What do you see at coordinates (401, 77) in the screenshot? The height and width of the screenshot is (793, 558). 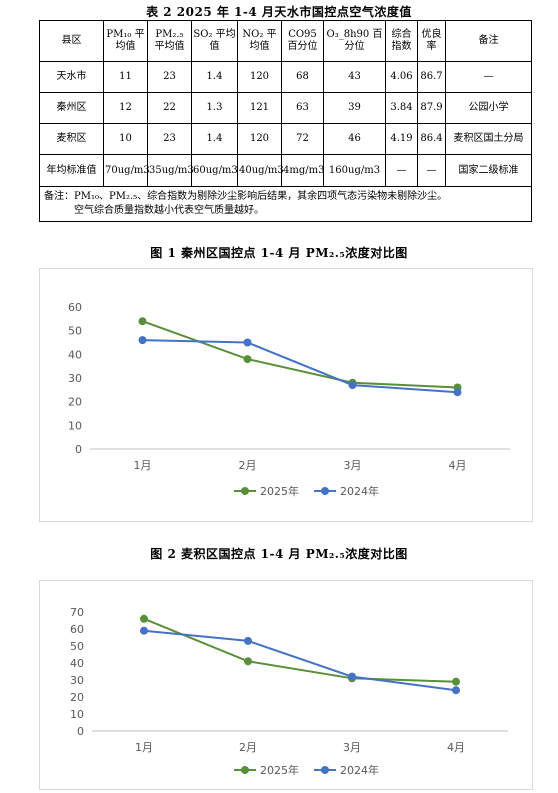 I see `table-cell: 4.06` at bounding box center [401, 77].